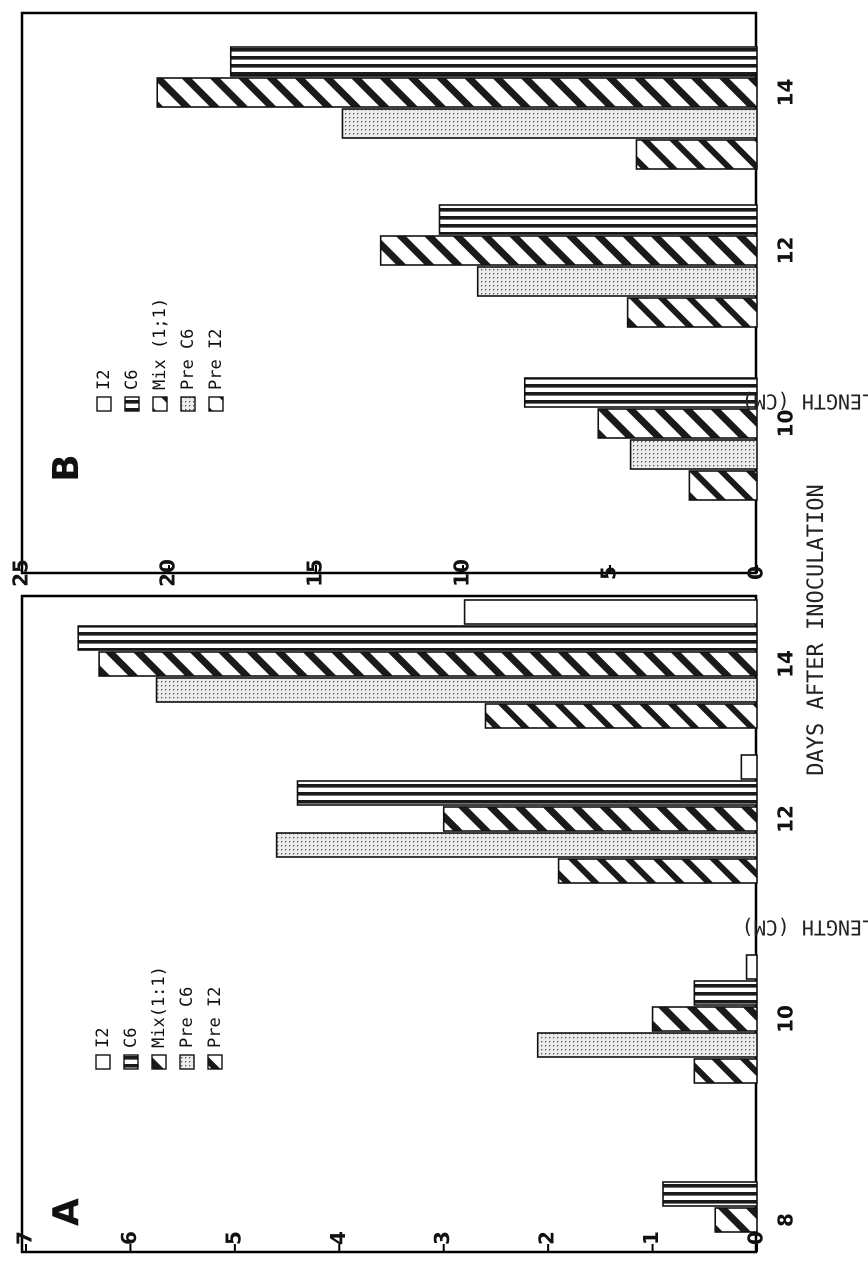 The image size is (868, 1266). I want to click on y-tick-label: 6, so click(129, 1238).